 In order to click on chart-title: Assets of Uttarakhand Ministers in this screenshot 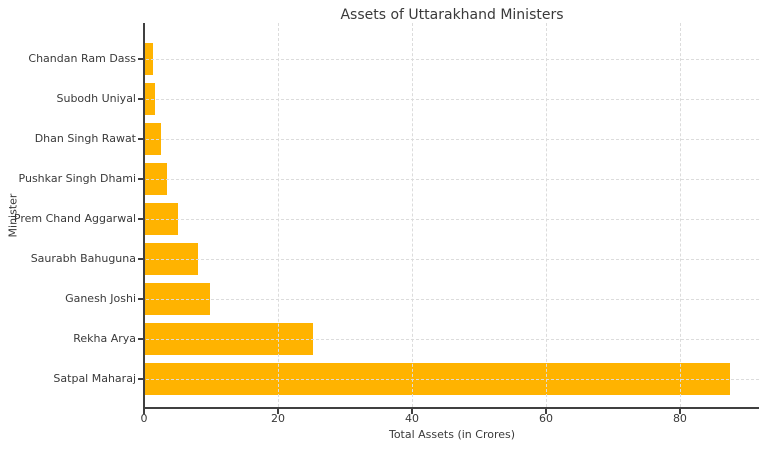, I will do `click(452, 15)`.